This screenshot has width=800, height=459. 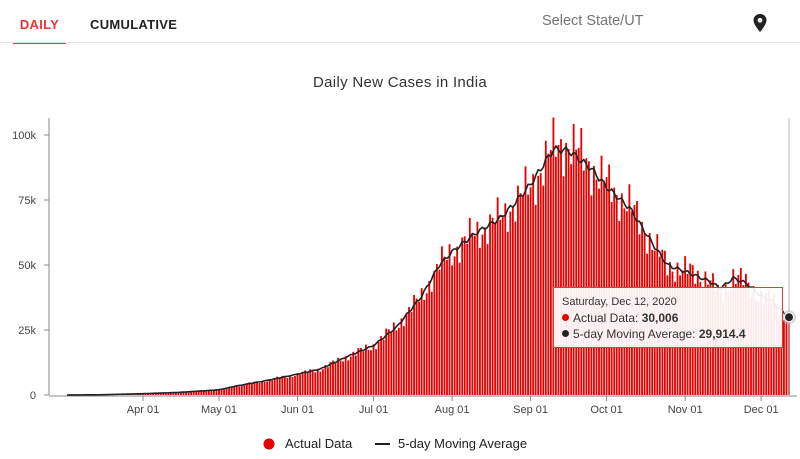 I want to click on hover-marker, so click(x=789, y=256).